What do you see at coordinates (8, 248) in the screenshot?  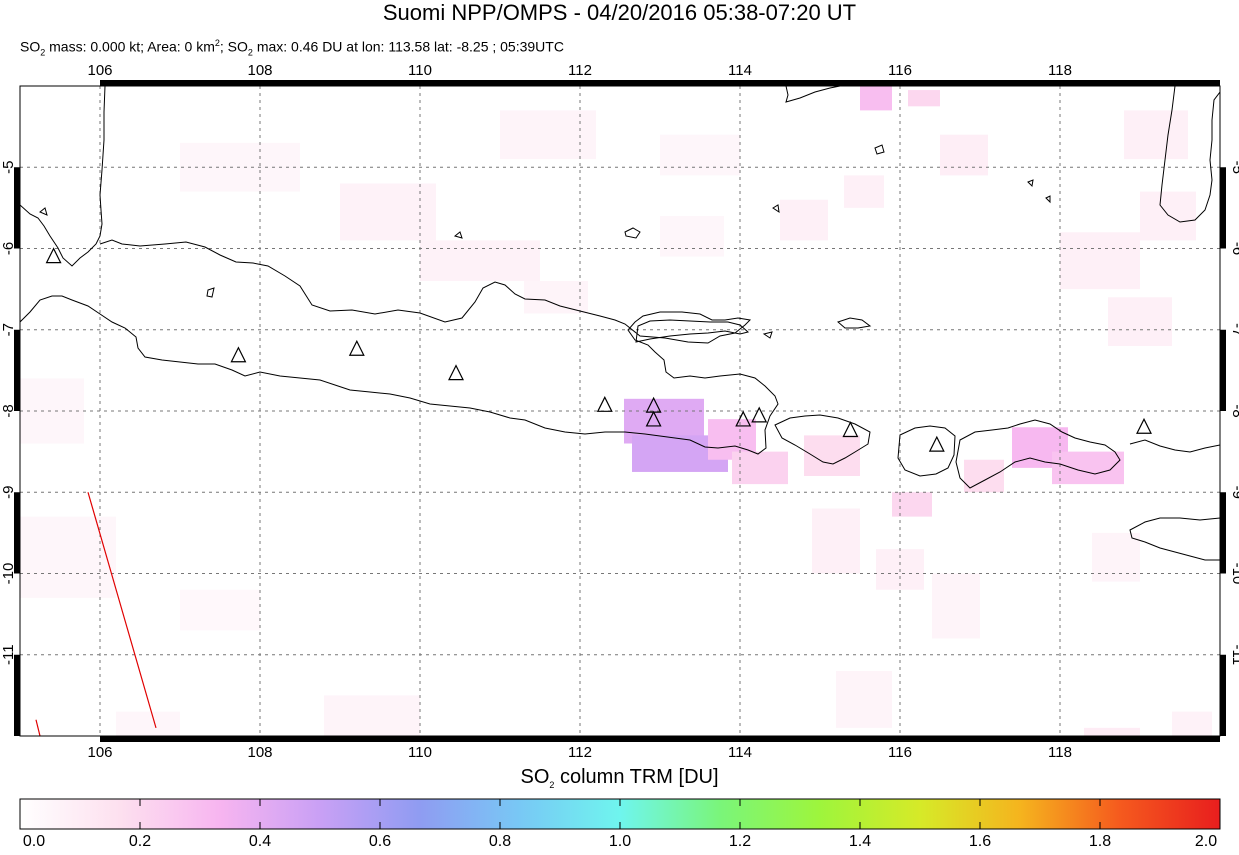 I see `lat-tick-label-left: -6` at bounding box center [8, 248].